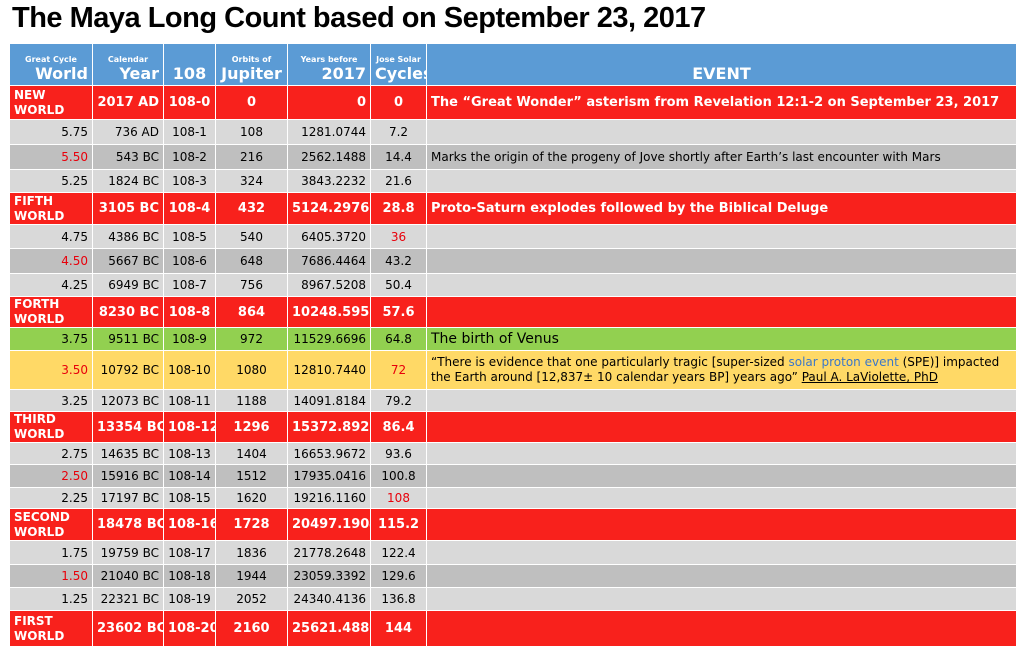  What do you see at coordinates (329, 552) in the screenshot?
I see `table-cell: 21778.2648` at bounding box center [329, 552].